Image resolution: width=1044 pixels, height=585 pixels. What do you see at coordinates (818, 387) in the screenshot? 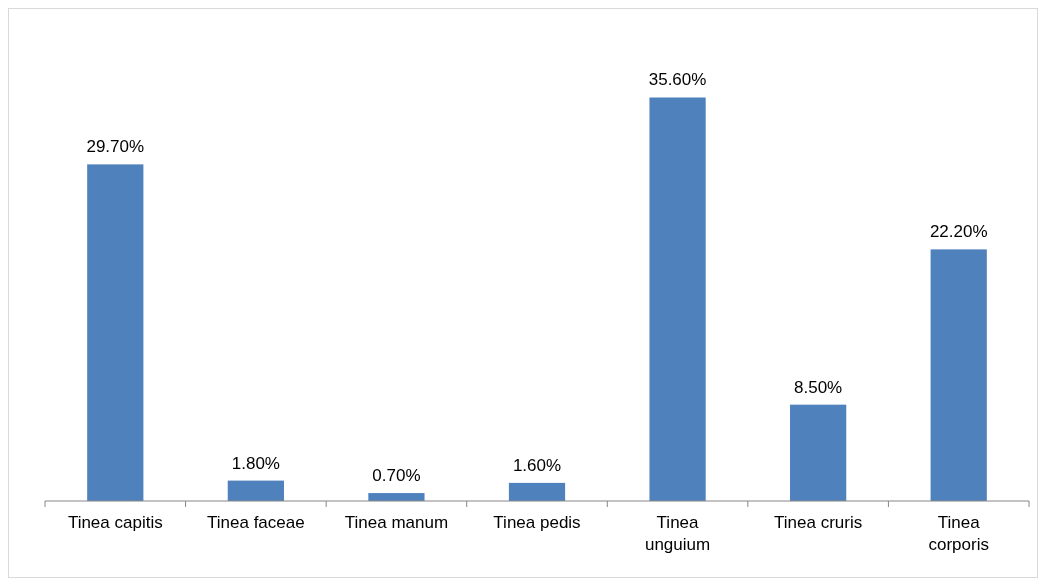
I see `data-label: 8.50%` at bounding box center [818, 387].